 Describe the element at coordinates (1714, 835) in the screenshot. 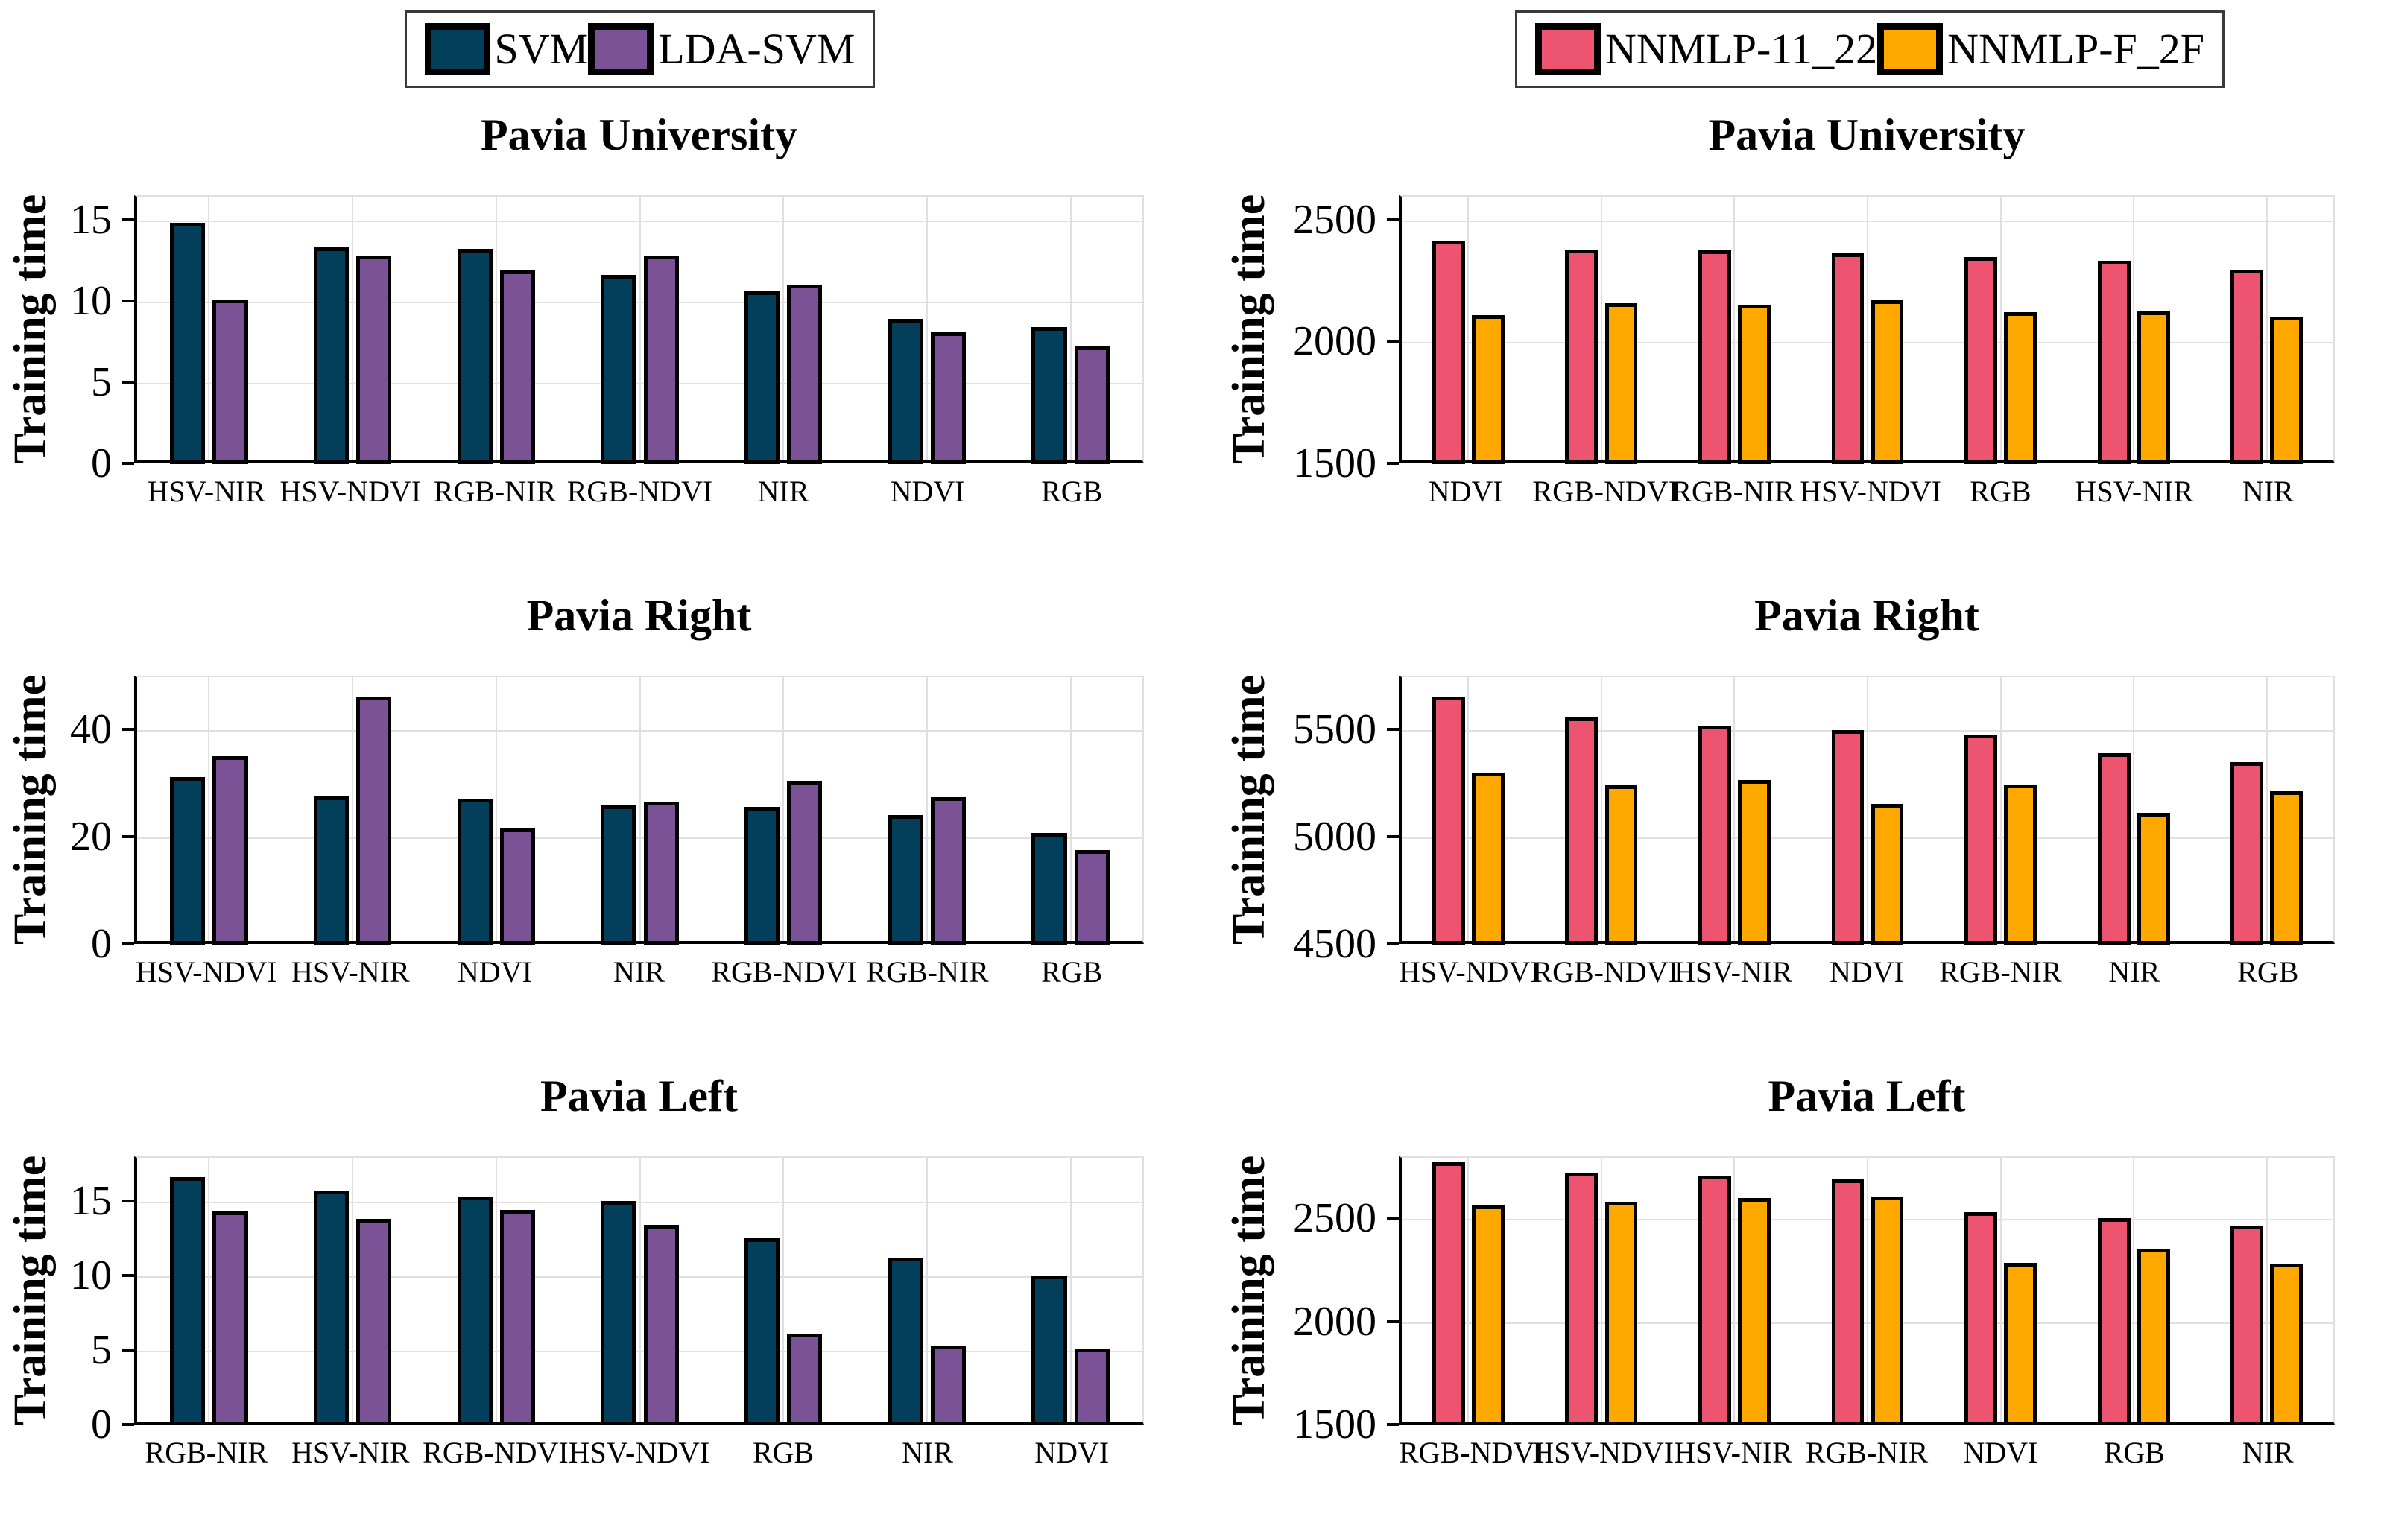

I see `bar-nnmlp-11-22-hsv-nir` at that location.